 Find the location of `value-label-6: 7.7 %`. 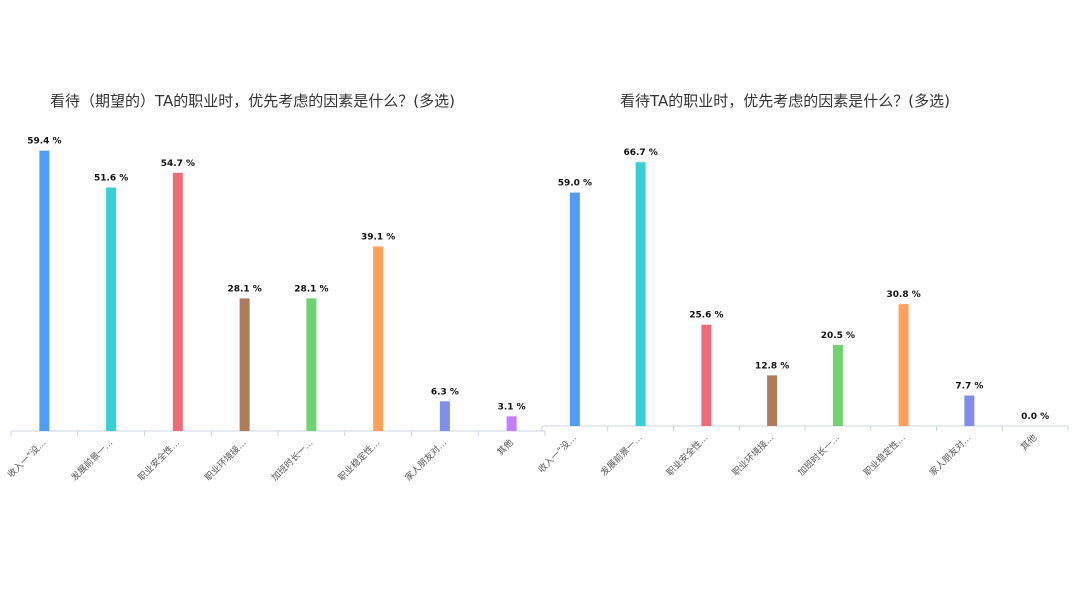

value-label-6: 7.7 % is located at coordinates (969, 387).